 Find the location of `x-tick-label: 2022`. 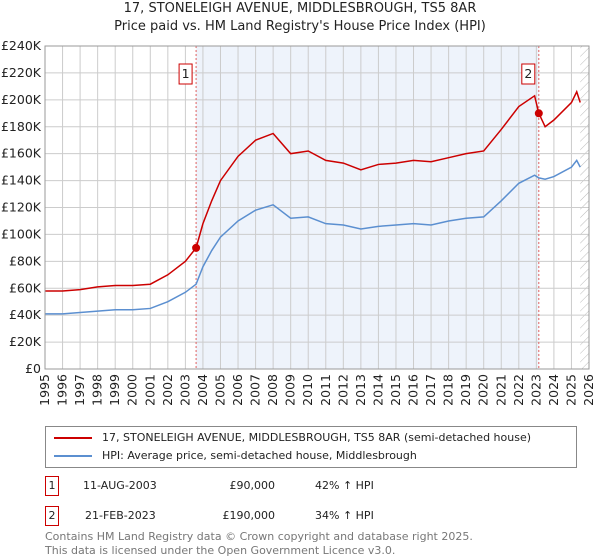

x-tick-label: 2022 is located at coordinates (518, 390).